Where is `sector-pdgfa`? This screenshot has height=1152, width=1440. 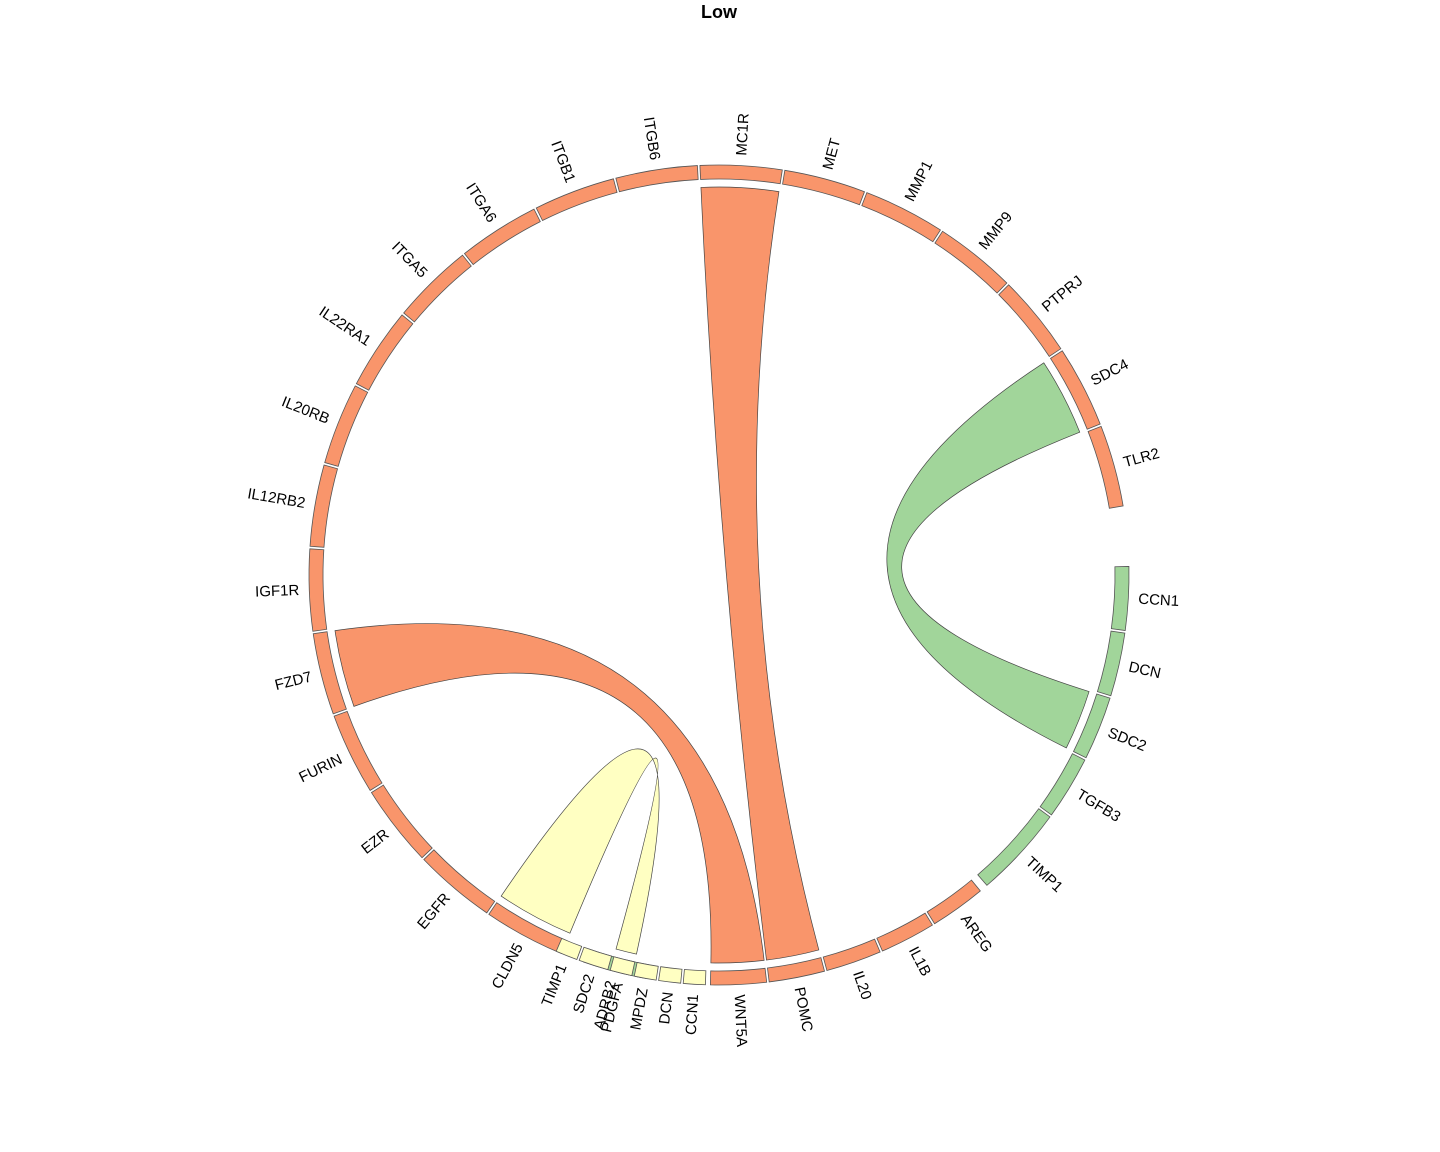 sector-pdgfa is located at coordinates (622, 966).